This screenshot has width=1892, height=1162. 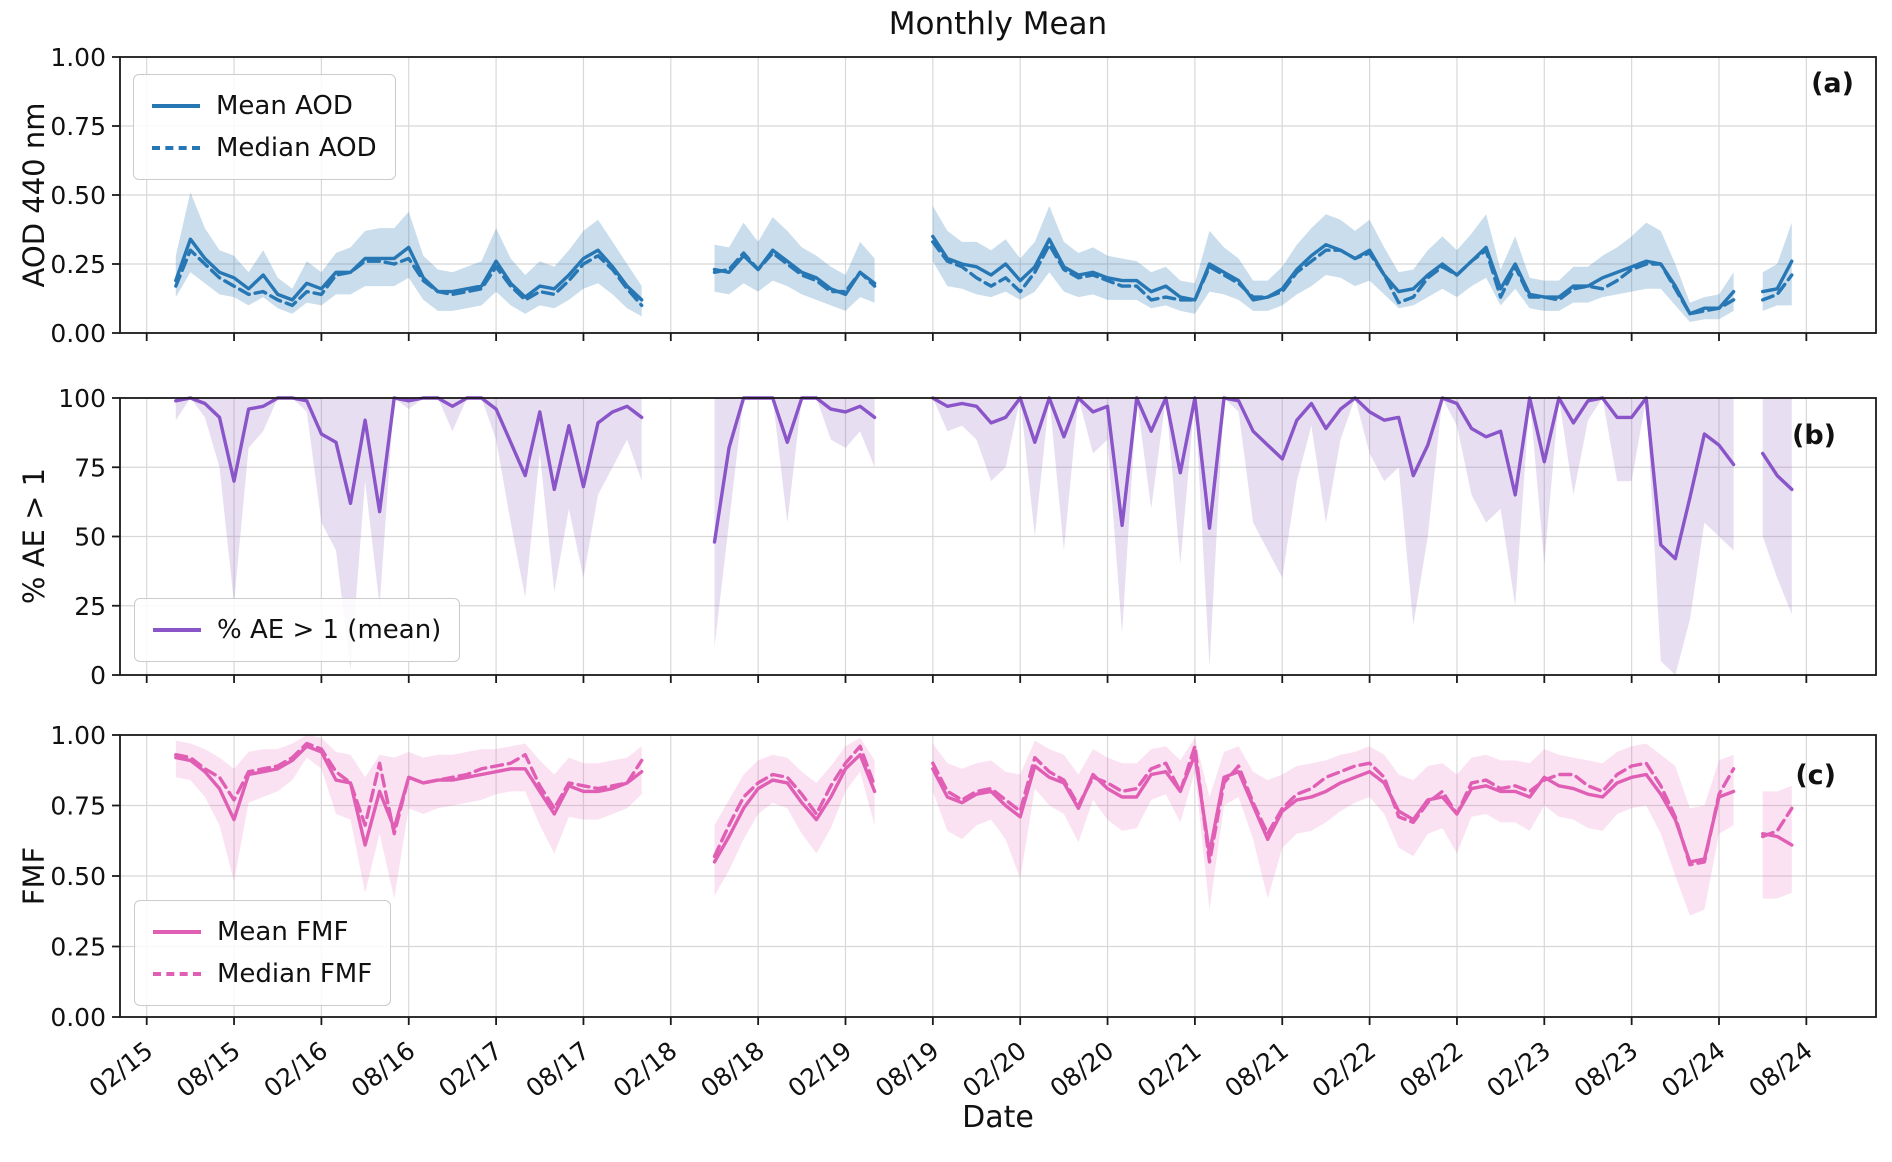 I want to click on svg-text: 02/17, so click(x=470, y=1069).